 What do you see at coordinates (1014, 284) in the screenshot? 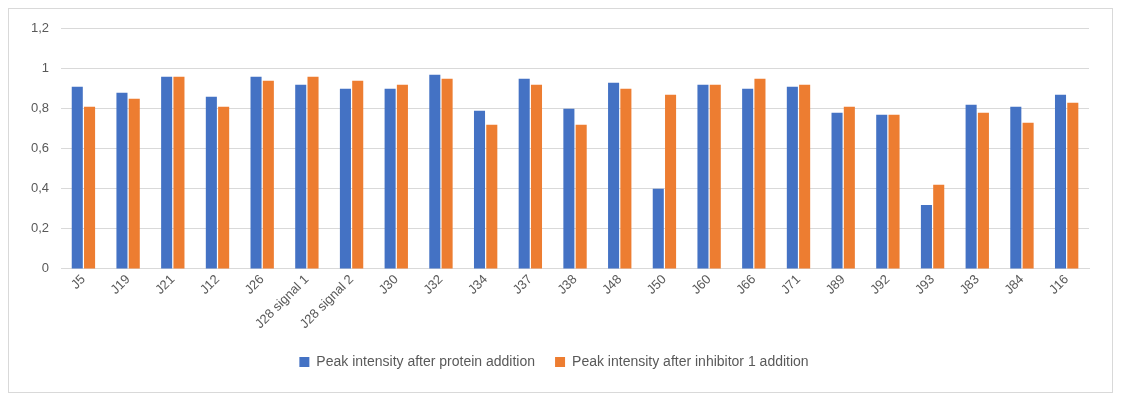
I see `x-tick-label: J84` at bounding box center [1014, 284].